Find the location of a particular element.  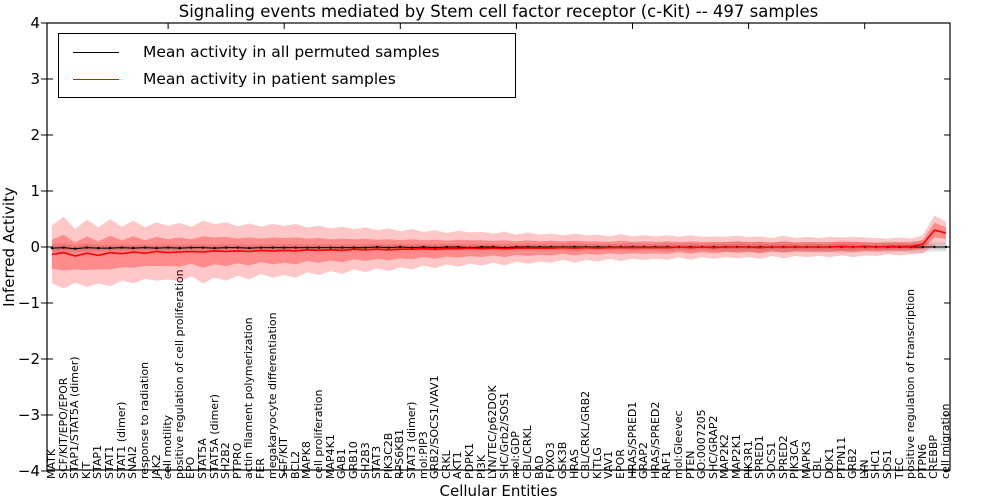

permuted-band-outer is located at coordinates (499, 247).